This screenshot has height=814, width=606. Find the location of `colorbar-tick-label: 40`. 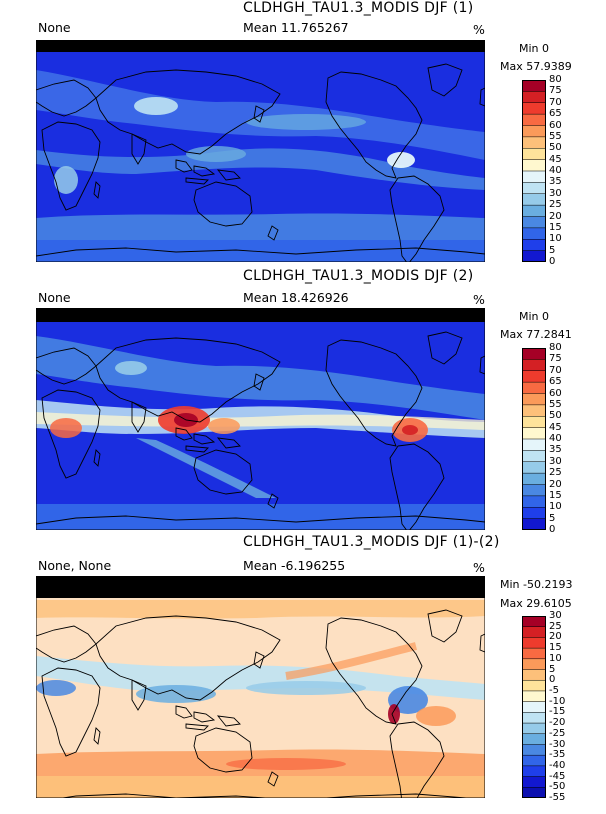

colorbar-tick-label: 40 is located at coordinates (555, 170).